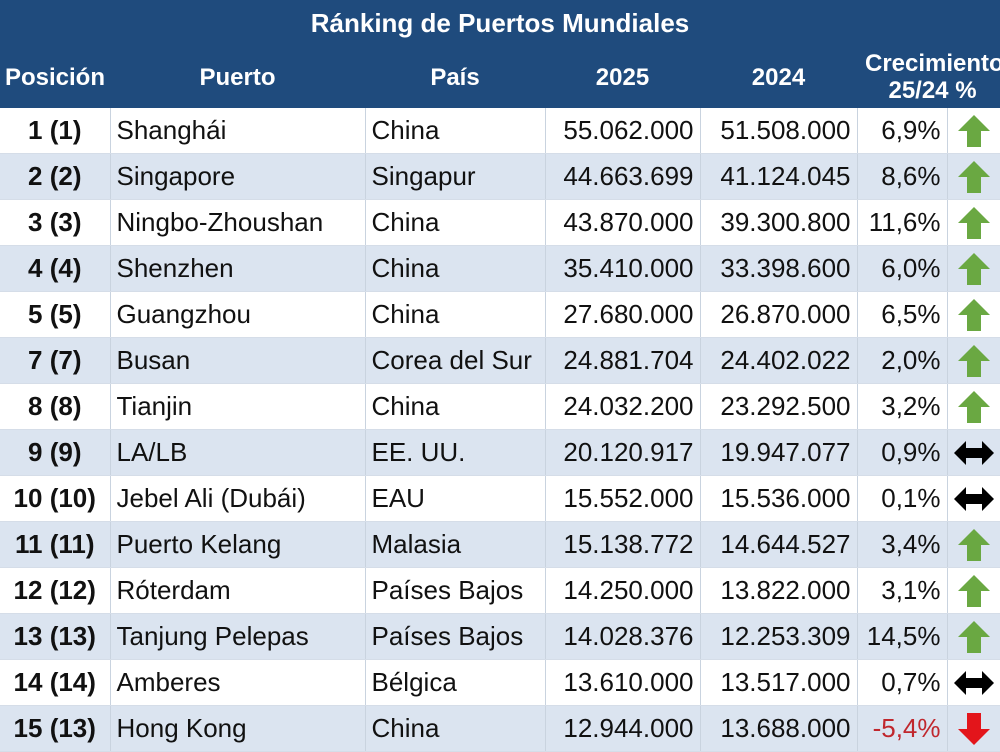 This screenshot has width=1000, height=752. What do you see at coordinates (55, 453) in the screenshot?
I see `cell-position: 9 (9)` at bounding box center [55, 453].